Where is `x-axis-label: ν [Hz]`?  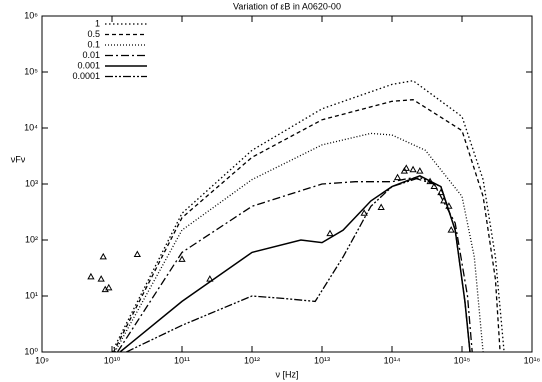
x-axis-label: ν [Hz] is located at coordinates (286, 374).